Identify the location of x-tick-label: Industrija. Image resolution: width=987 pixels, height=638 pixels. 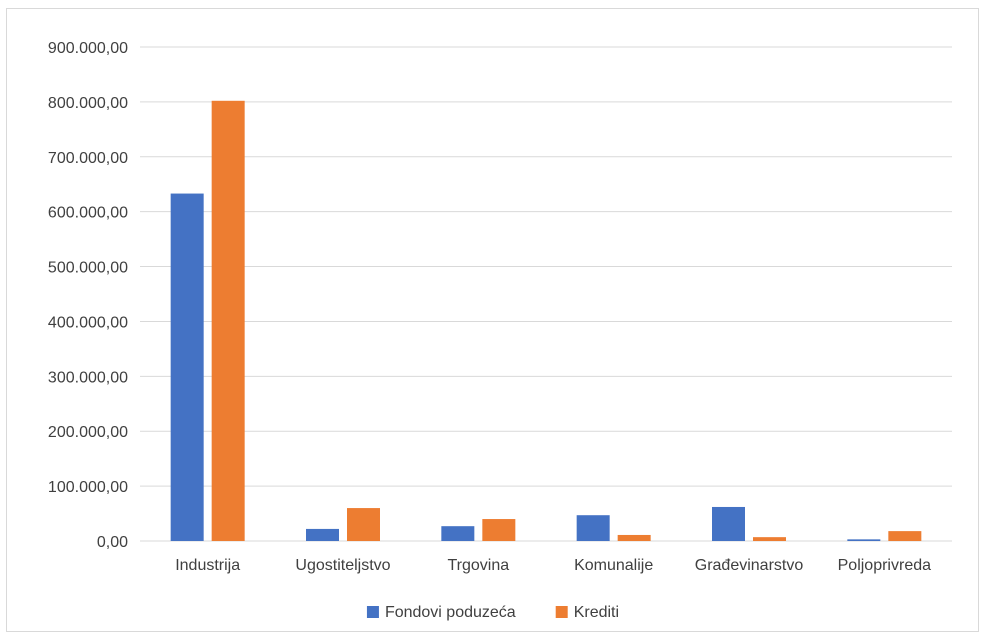
(207, 565).